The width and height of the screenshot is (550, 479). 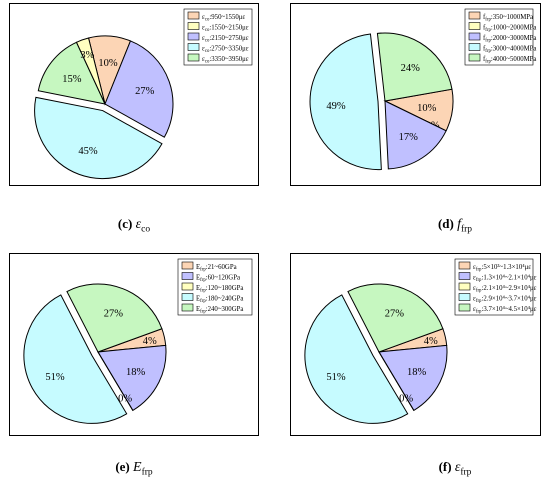 What do you see at coordinates (134, 468) in the screenshot?
I see `caption-e: (e) Efrp` at bounding box center [134, 468].